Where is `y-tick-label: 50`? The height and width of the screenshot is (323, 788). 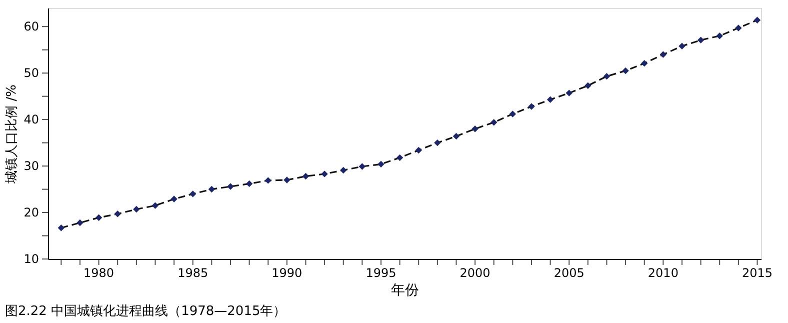
y-tick-label: 50 is located at coordinates (31, 73).